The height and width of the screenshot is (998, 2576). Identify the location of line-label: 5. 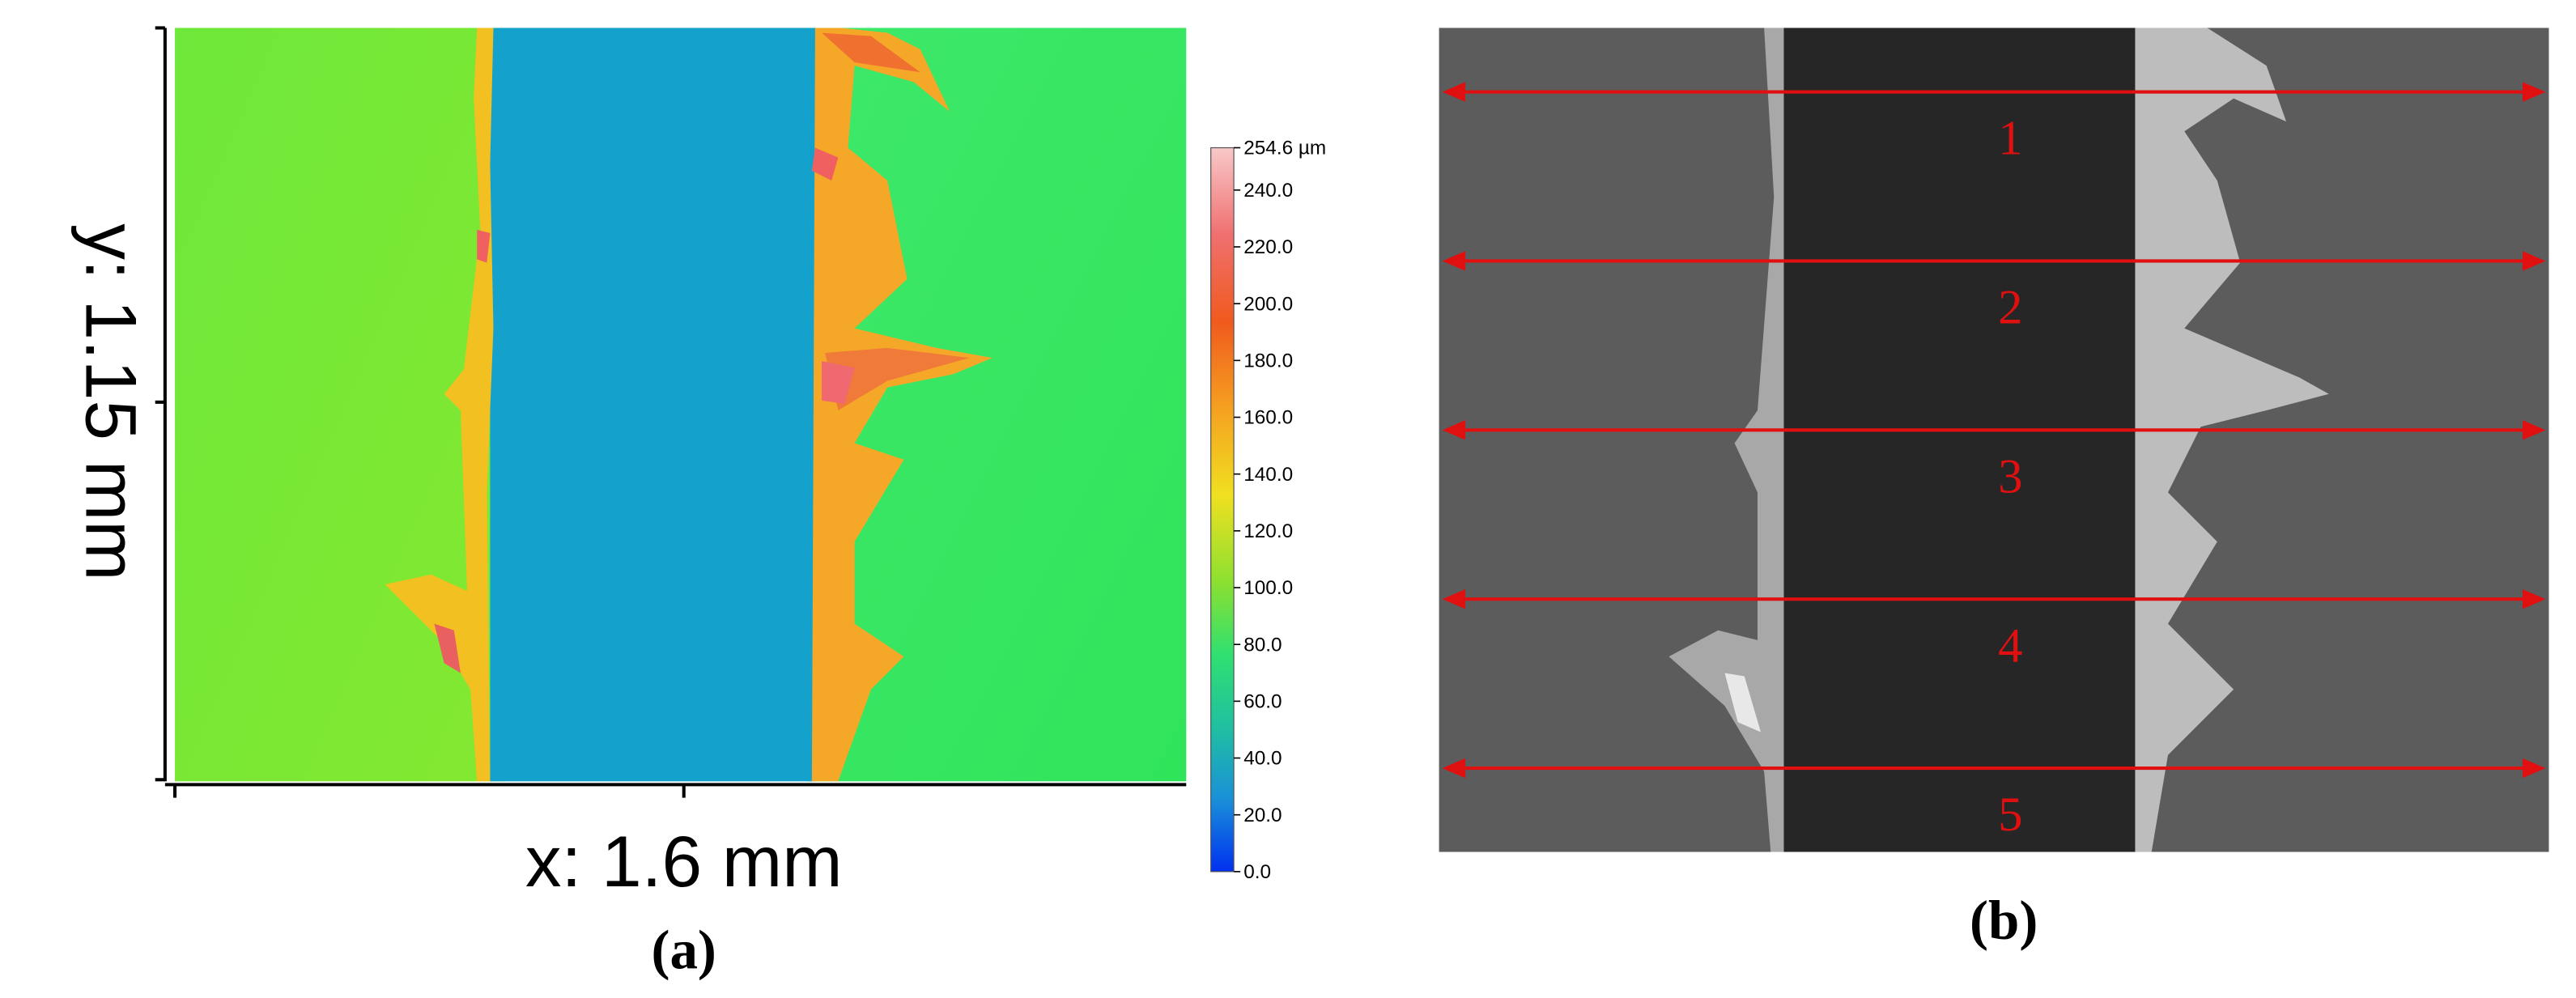
(2010, 815).